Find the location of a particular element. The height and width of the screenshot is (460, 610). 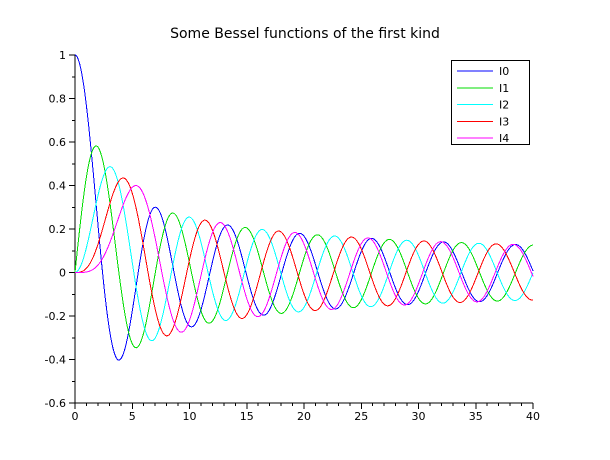

x-tick-label: 5 is located at coordinates (132, 416).